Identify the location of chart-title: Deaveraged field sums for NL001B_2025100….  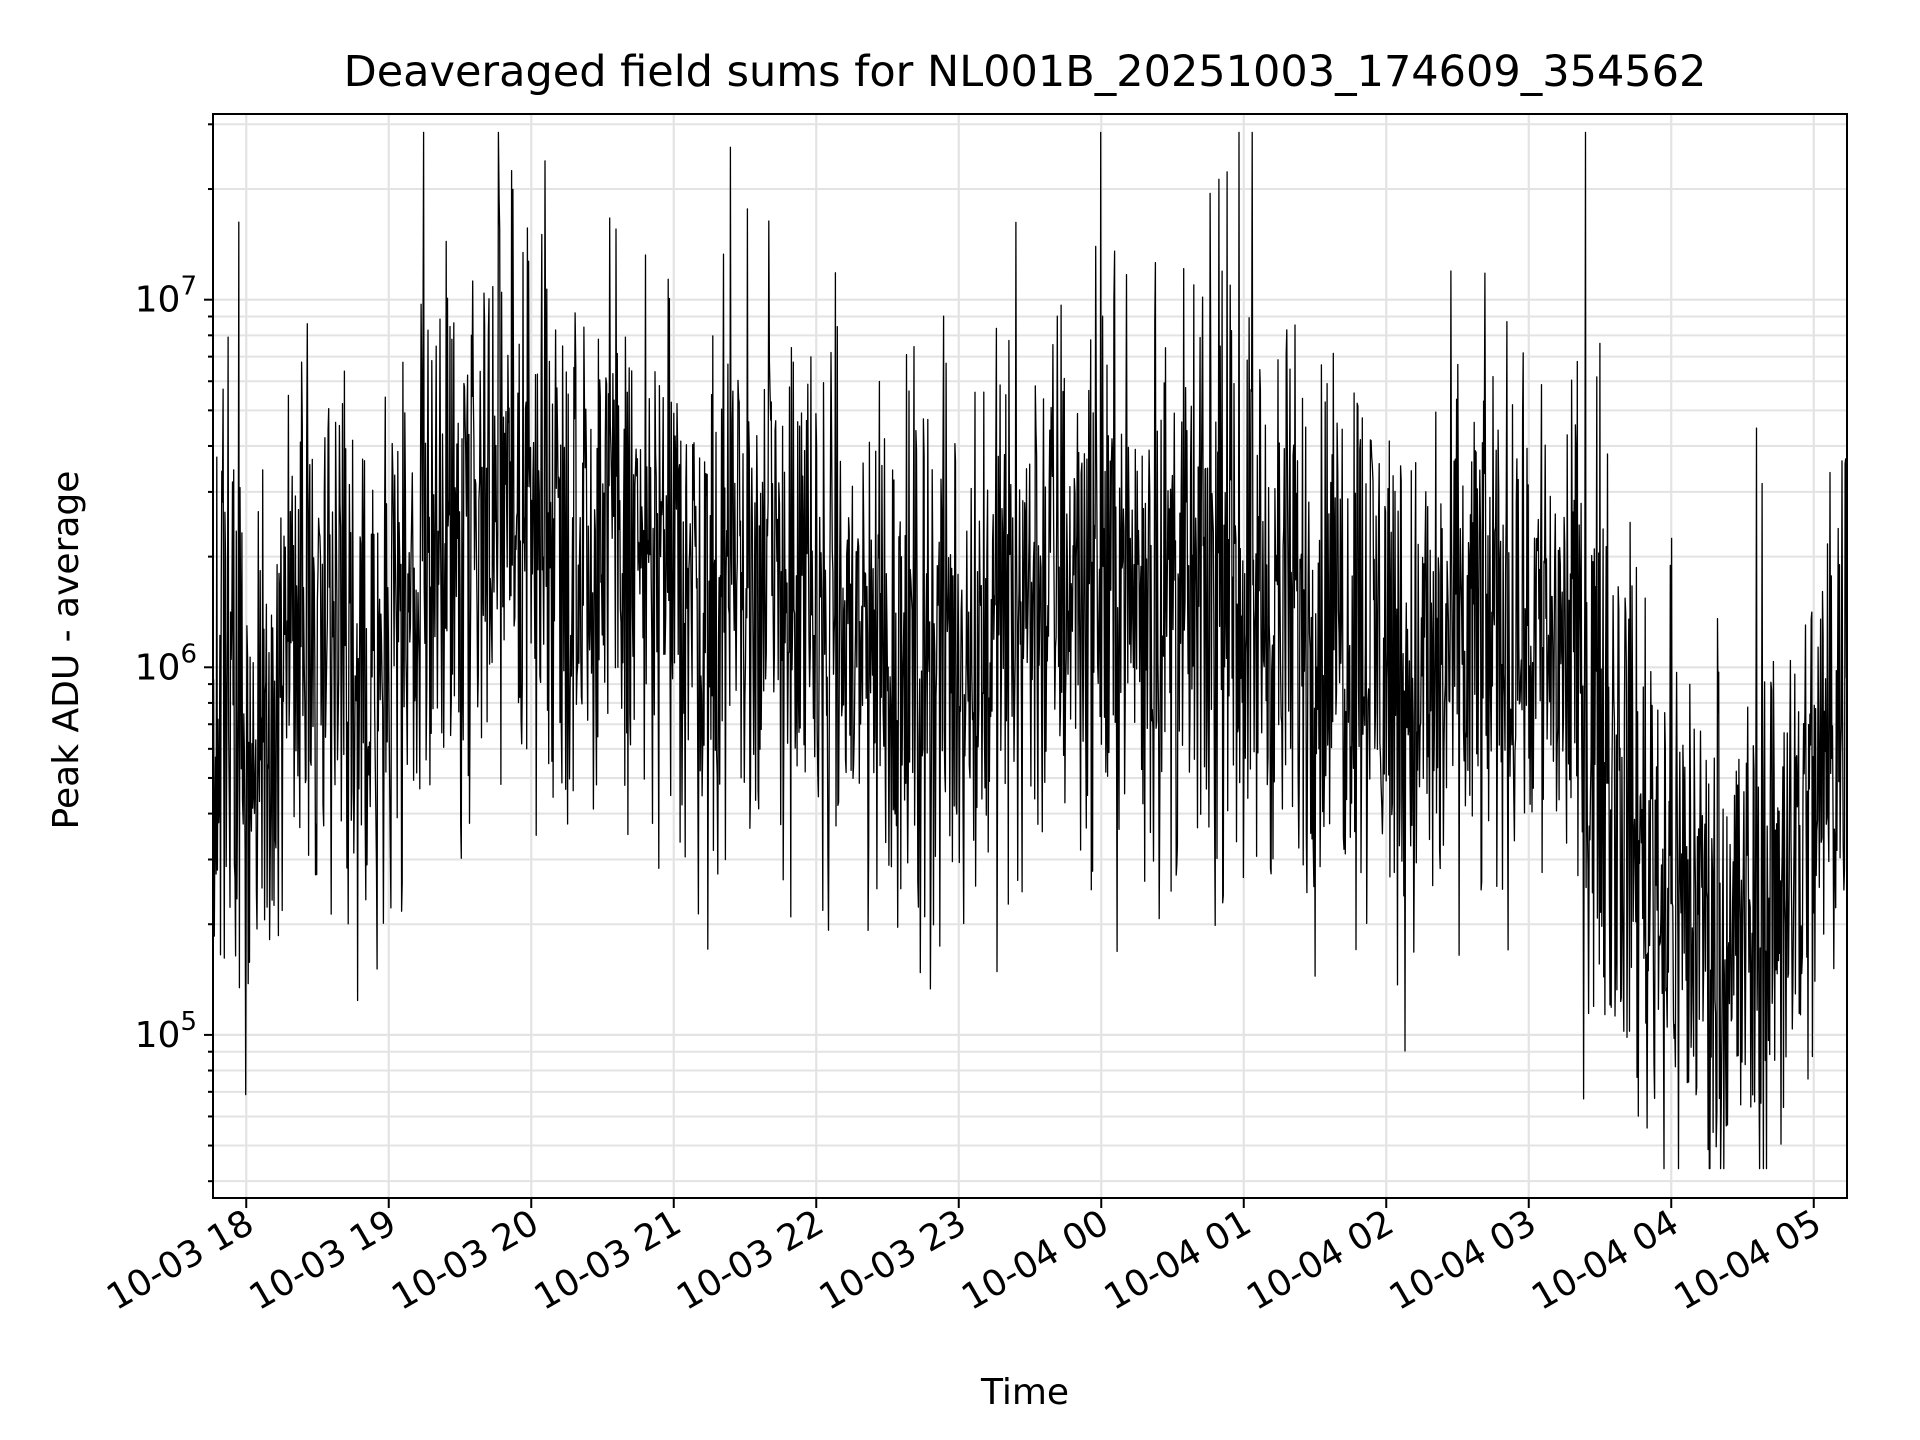
(1025, 72).